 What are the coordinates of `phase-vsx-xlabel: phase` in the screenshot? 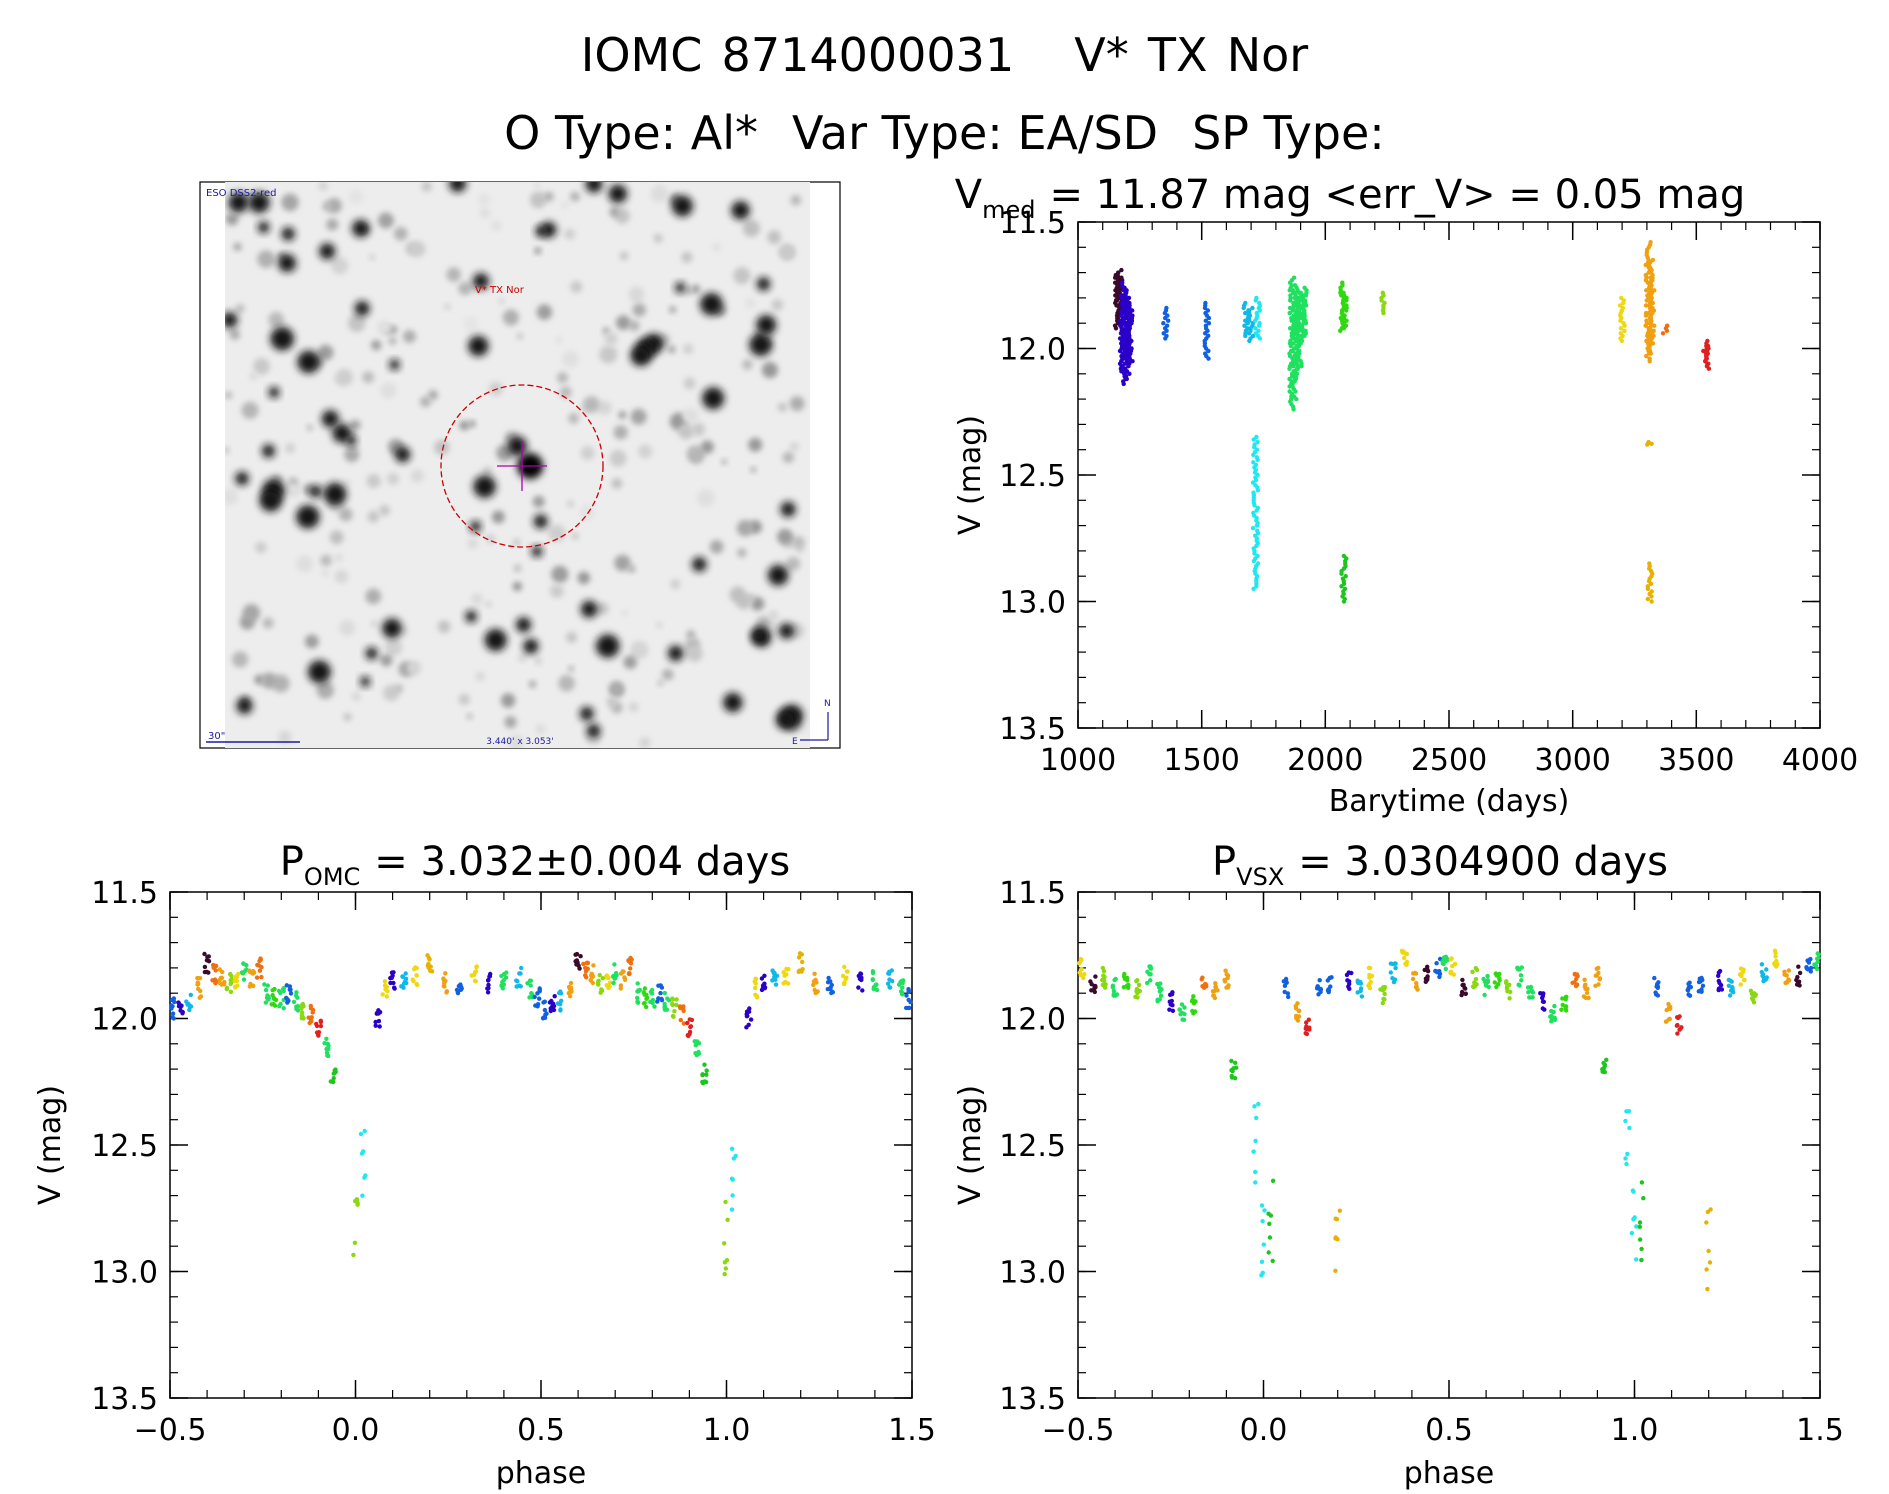 It's located at (1449, 1473).